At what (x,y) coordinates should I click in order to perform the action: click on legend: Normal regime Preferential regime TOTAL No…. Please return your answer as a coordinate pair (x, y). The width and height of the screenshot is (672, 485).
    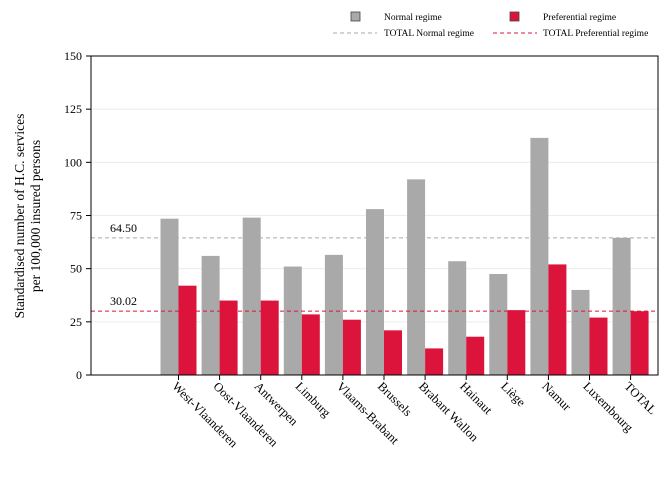
    Looking at the image, I should click on (490, 25).